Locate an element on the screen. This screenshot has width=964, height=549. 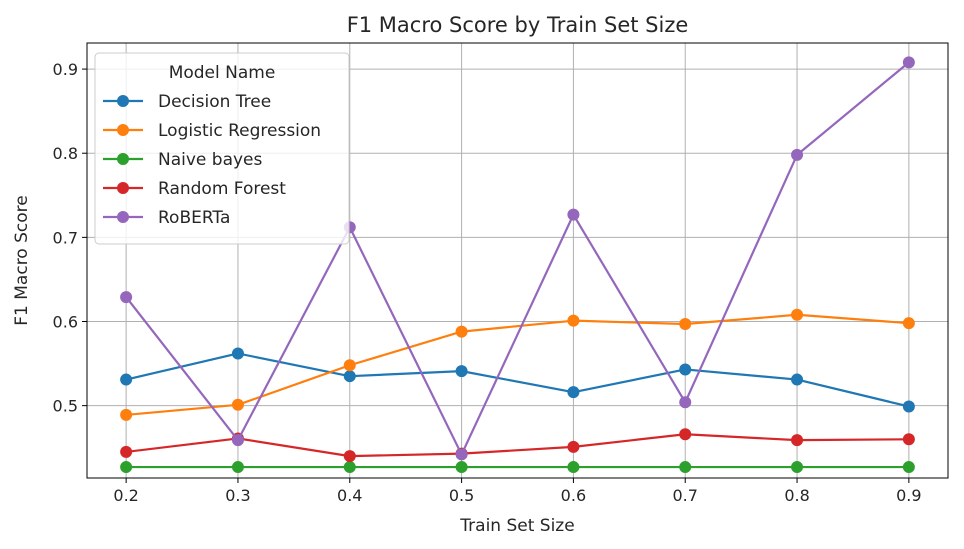
x-tick-label: 0.9 is located at coordinates (908, 495).